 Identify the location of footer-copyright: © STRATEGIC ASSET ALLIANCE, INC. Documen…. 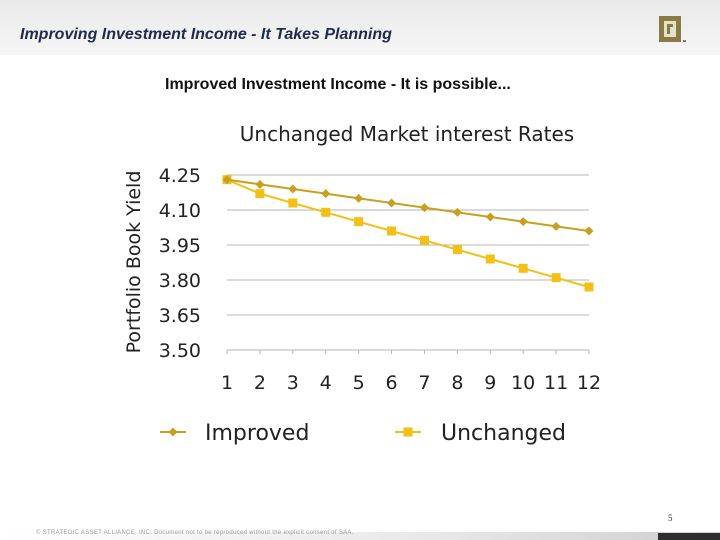
(195, 533).